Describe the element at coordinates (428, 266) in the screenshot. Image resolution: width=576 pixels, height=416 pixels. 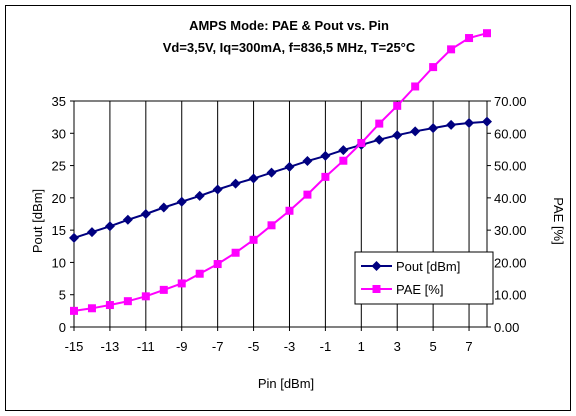
I see `legend-label-pout: Pout [dBm]` at that location.